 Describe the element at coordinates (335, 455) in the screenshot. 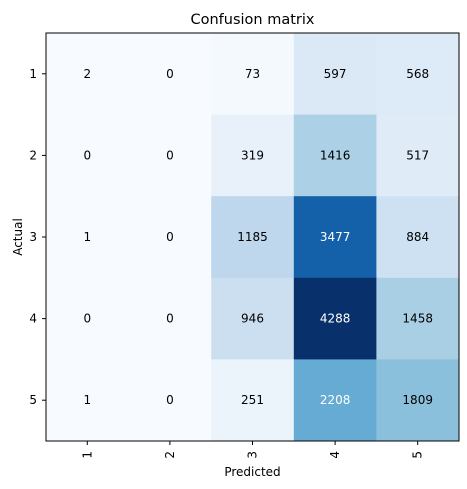

I see `x-tick-label: 4` at that location.